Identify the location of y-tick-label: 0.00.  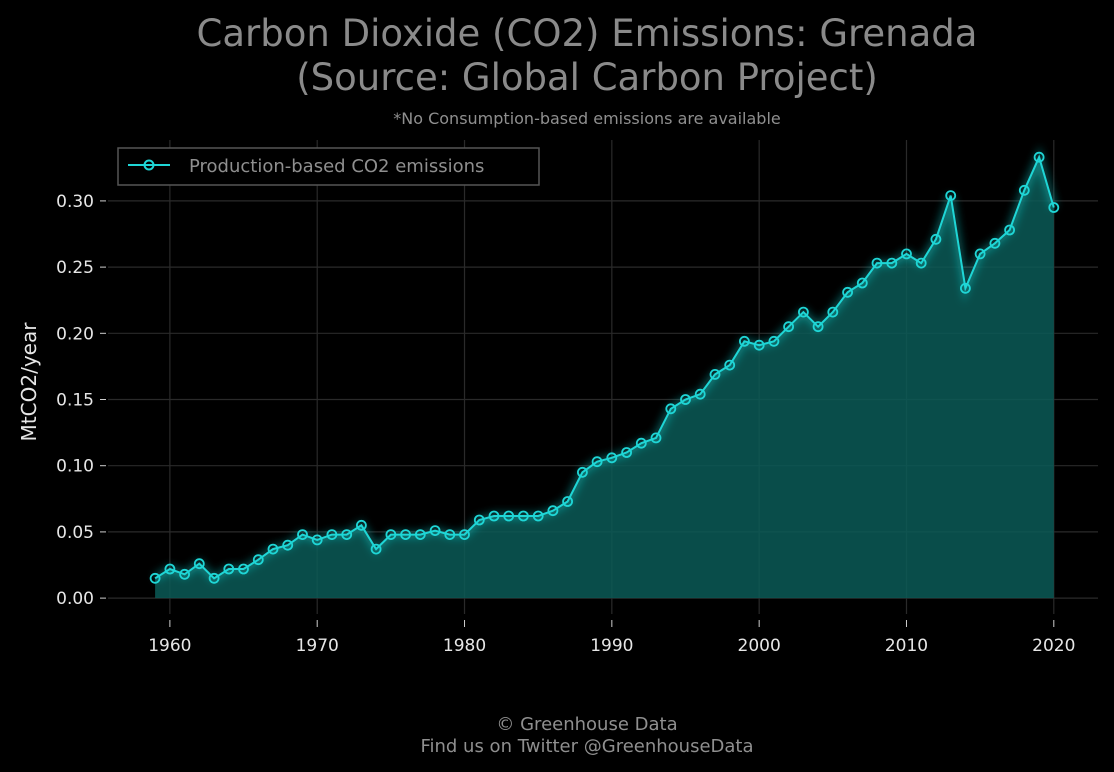
(75, 599).